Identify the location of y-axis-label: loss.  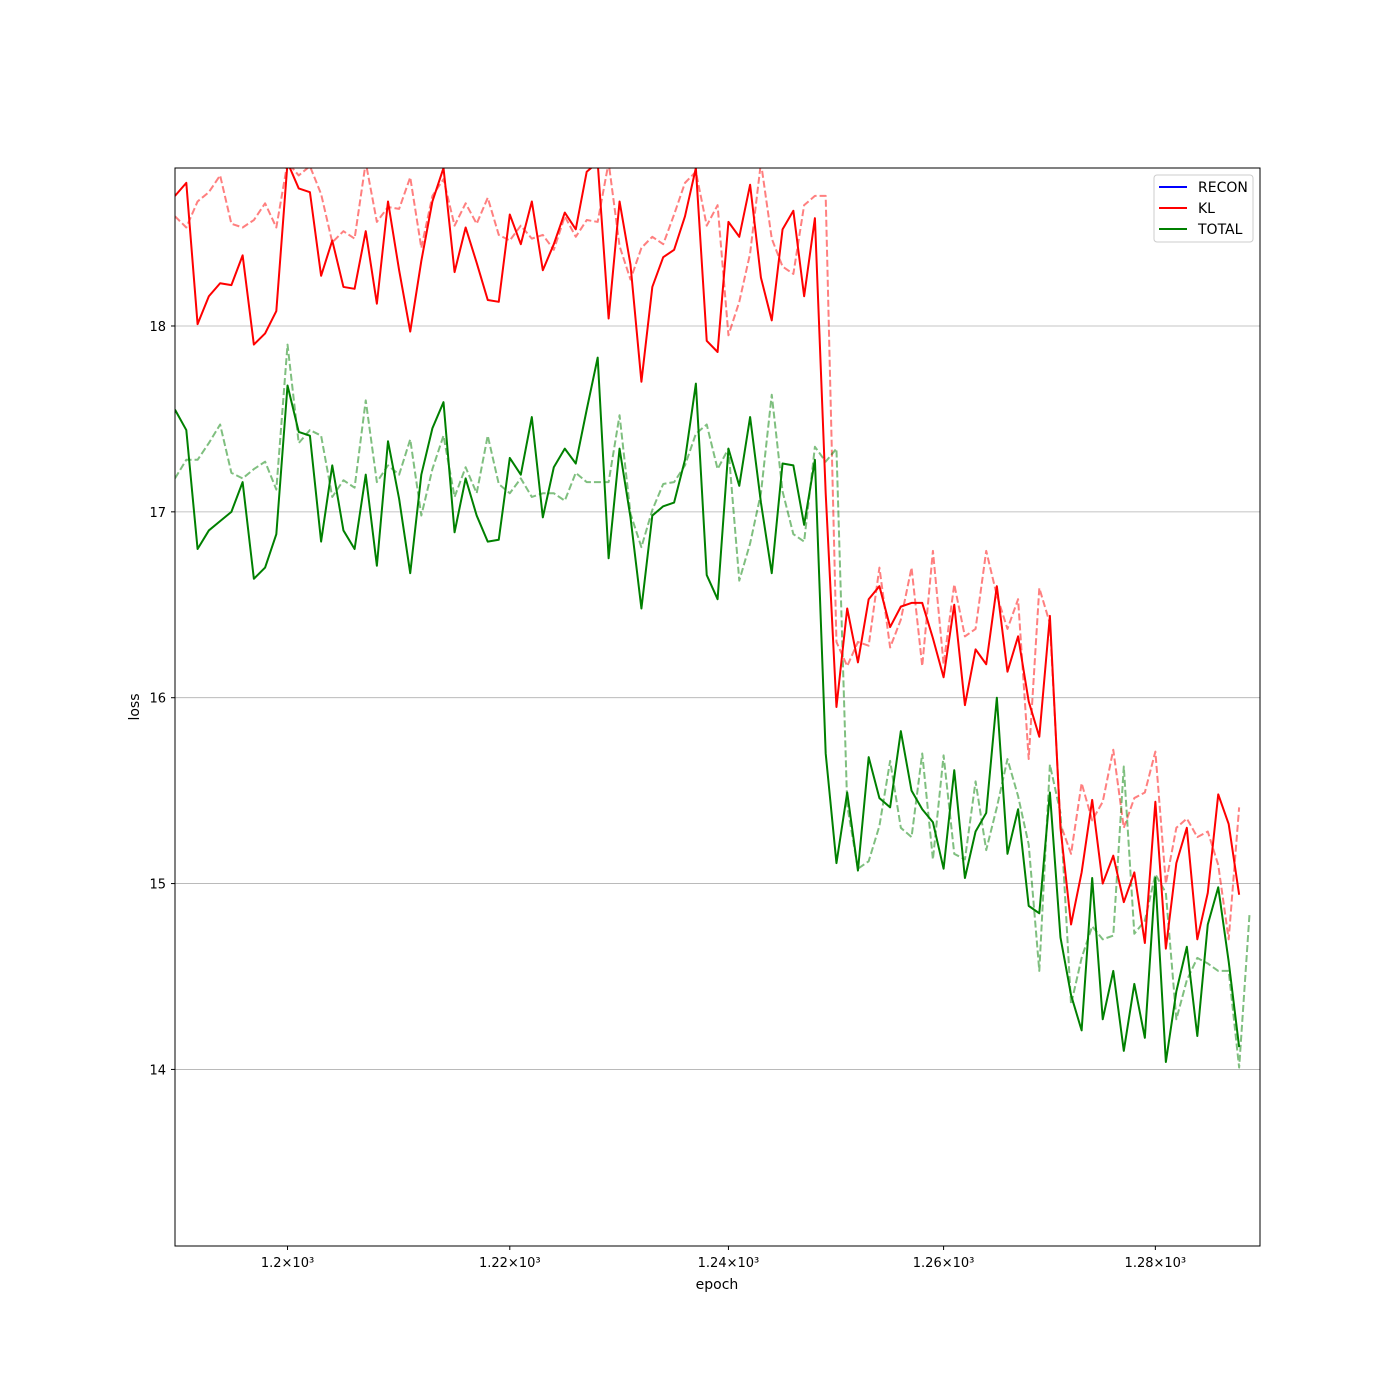
(135, 706).